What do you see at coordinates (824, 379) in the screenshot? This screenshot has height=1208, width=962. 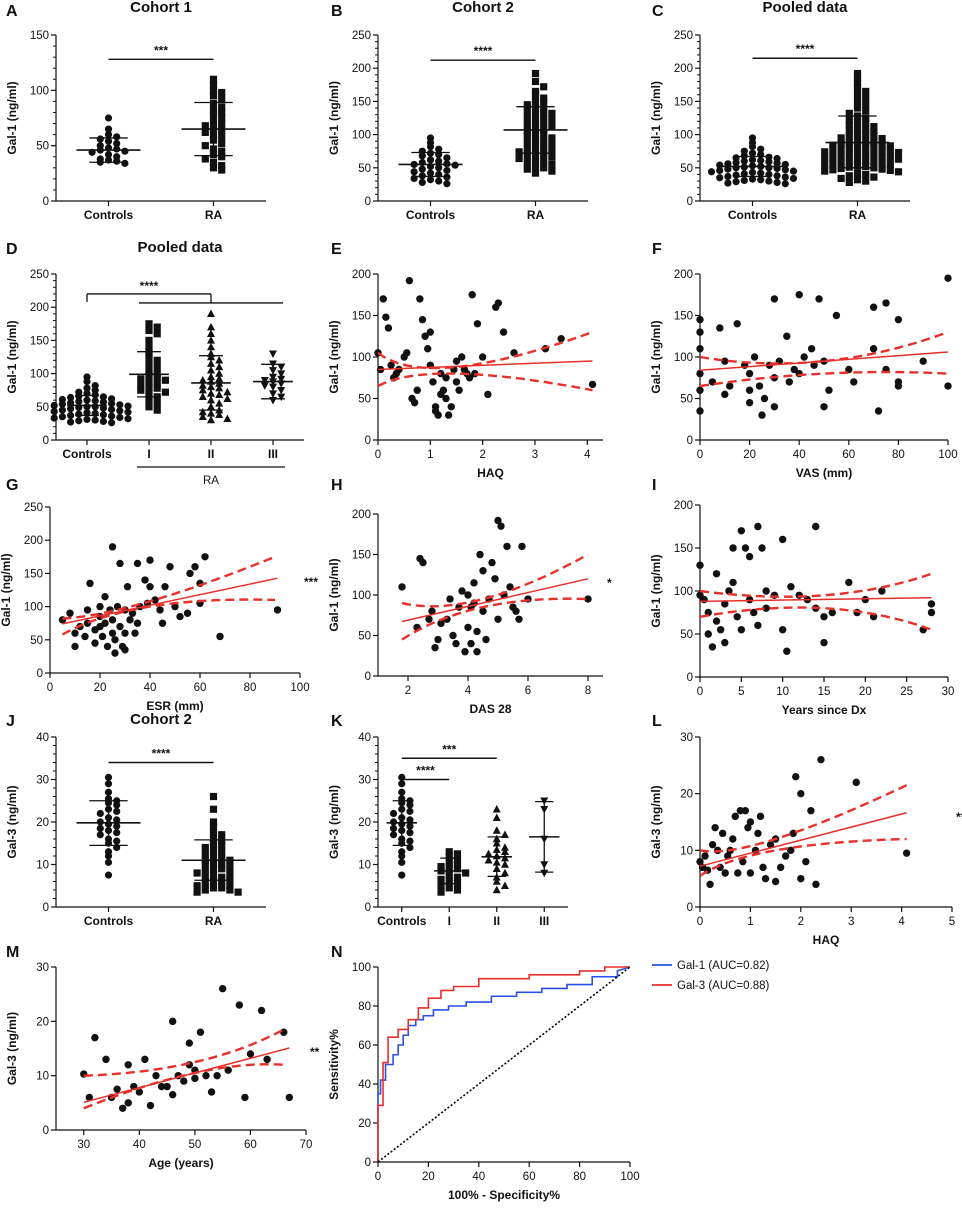 I see `confidence-band-lower` at bounding box center [824, 379].